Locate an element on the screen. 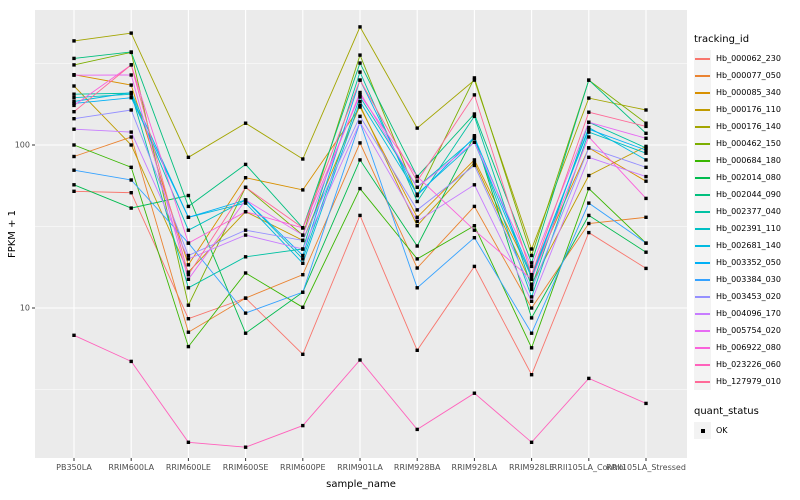 Image resolution: width=800 pixels, height=500 pixels. legend-item-label: Hb_003384_030 is located at coordinates (748, 279).